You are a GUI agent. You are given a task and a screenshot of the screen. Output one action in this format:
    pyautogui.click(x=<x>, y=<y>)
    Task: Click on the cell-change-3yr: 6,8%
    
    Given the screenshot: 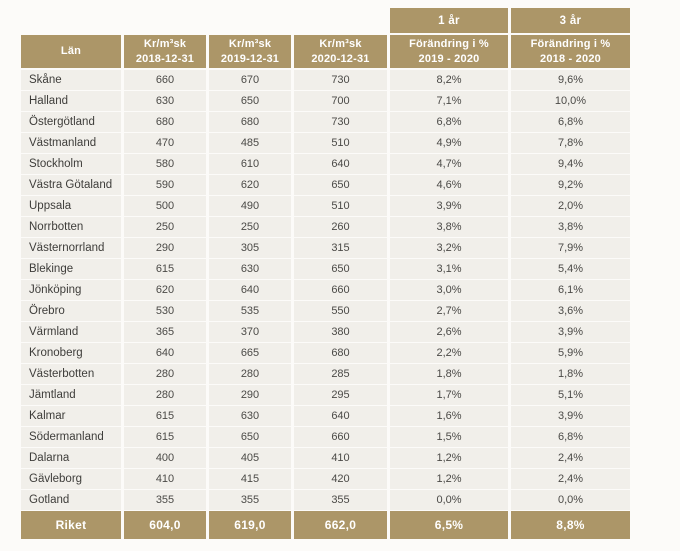 What is the action you would take?
    pyautogui.click(x=570, y=122)
    